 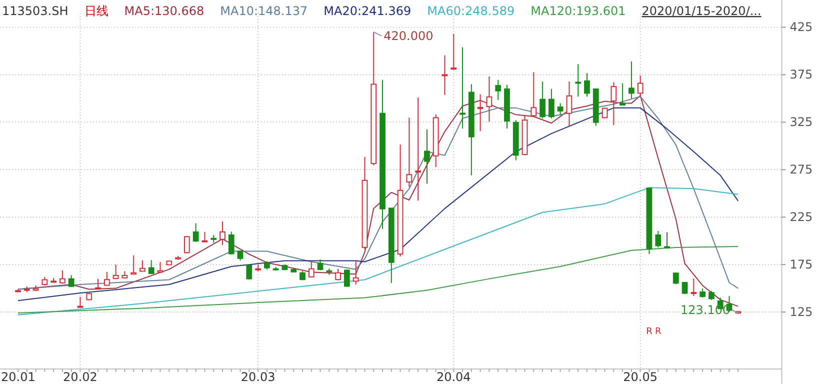 I want to click on text: MA60:248.589, so click(x=471, y=11).